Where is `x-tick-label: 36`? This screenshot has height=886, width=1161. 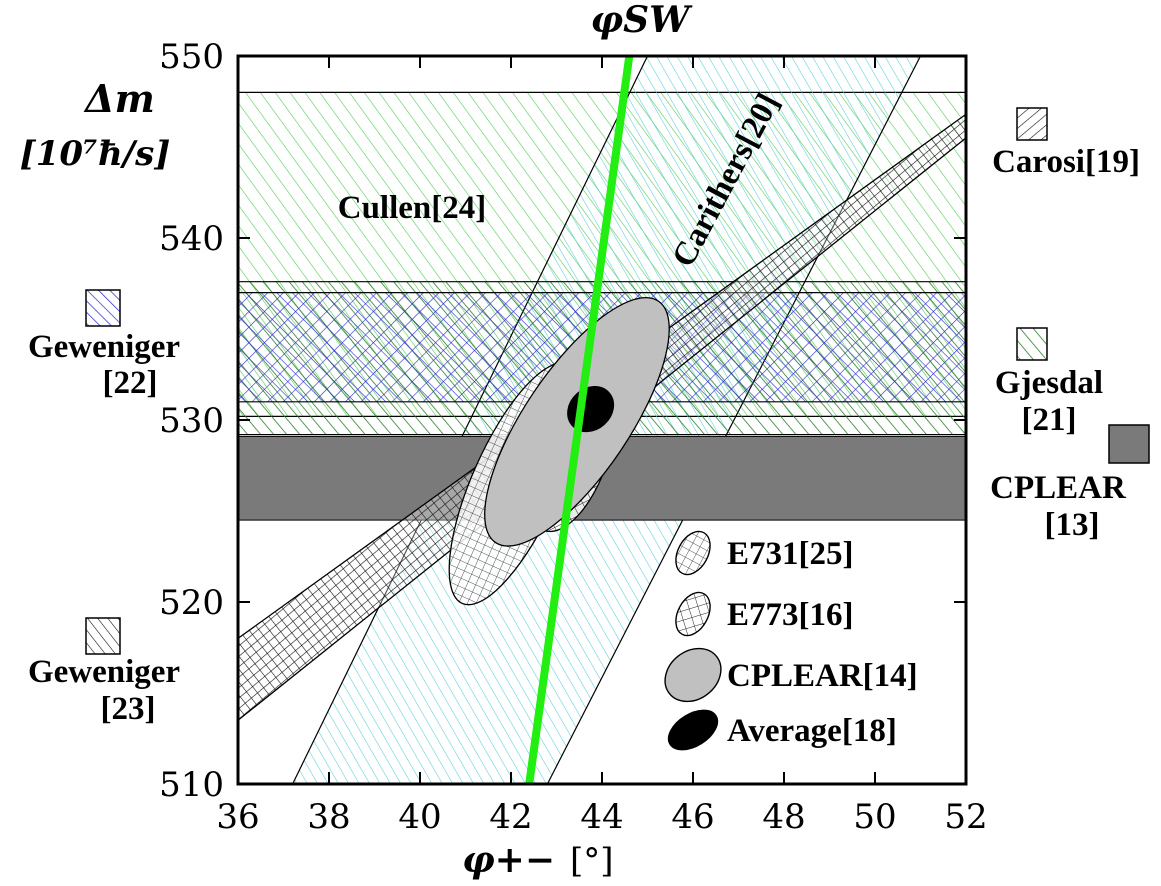
x-tick-label: 36 is located at coordinates (237, 817).